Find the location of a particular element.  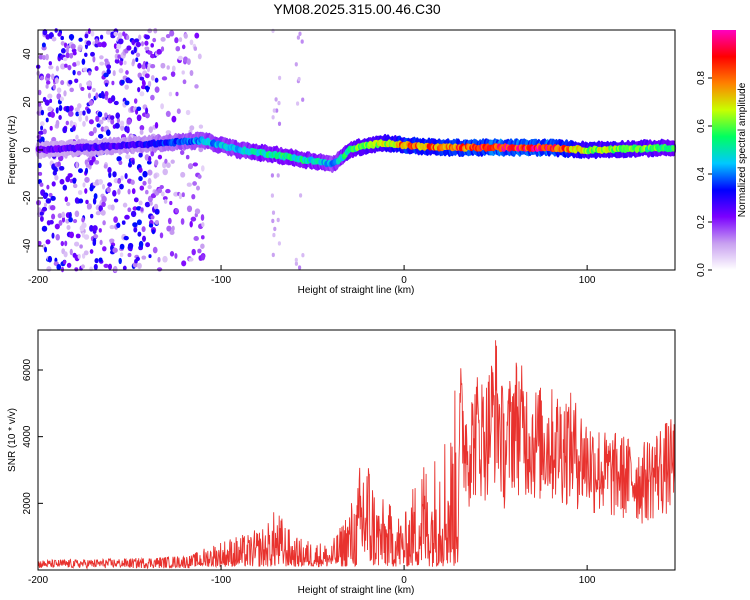

colorbar-tick-label: 0.2 is located at coordinates (701, 222).